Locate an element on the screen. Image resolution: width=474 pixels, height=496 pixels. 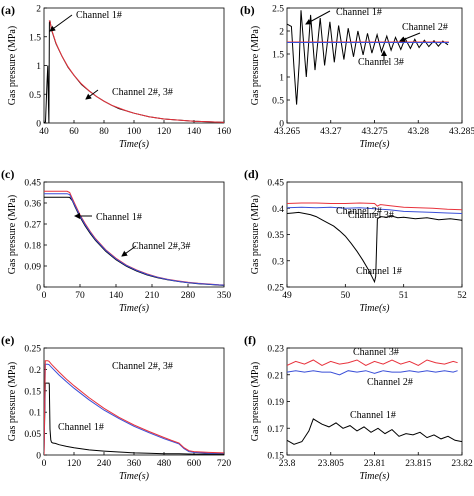
annotation-label: Channel 2#, 3# is located at coordinates (142, 92).